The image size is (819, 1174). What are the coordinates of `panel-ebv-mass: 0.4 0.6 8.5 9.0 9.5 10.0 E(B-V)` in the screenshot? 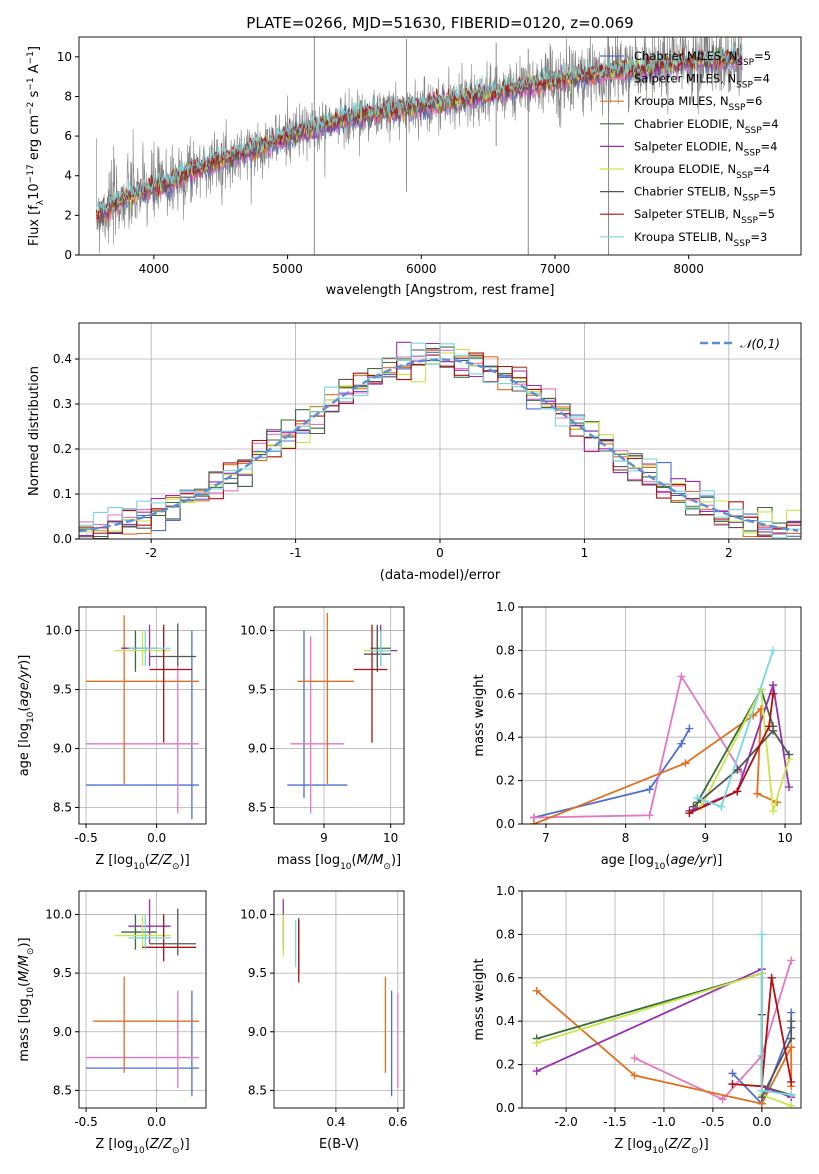 It's located at (323, 1021).